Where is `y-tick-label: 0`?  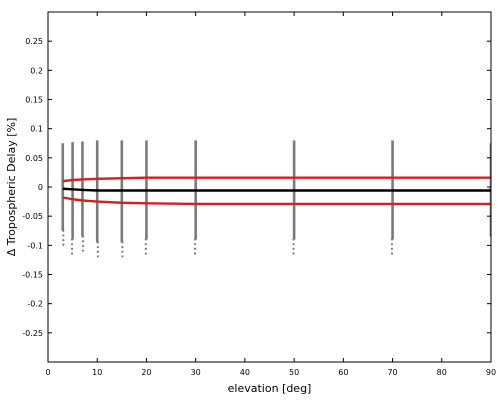
y-tick-label: 0 is located at coordinates (40, 187).